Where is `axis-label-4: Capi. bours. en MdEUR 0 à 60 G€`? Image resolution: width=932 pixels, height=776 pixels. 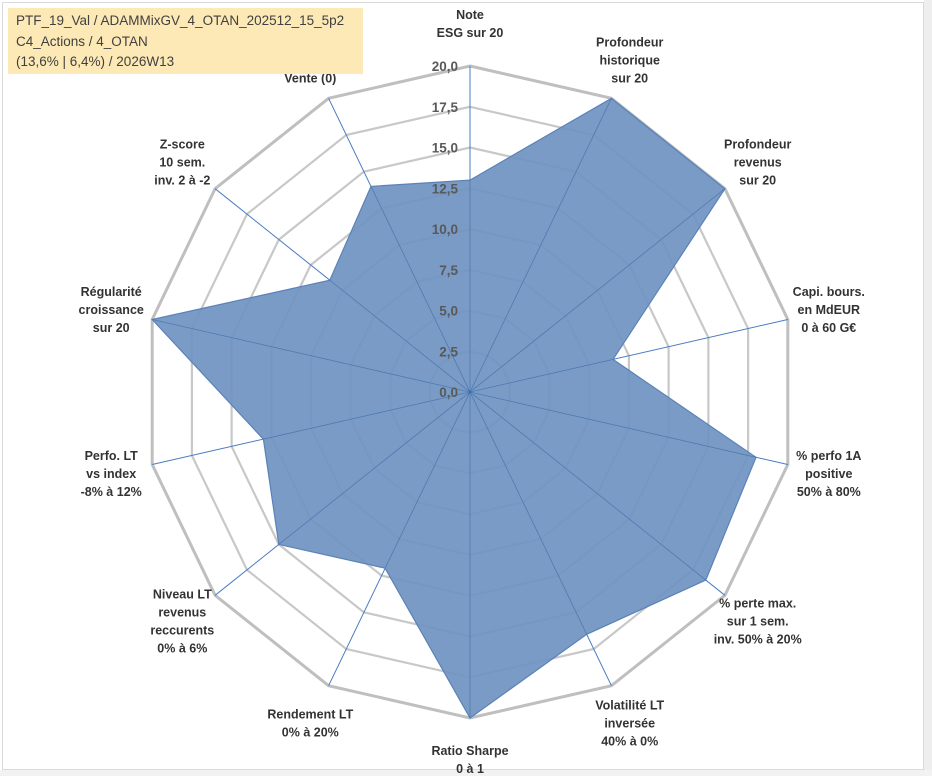 axis-label-4: Capi. bours. en MdEUR 0 à 60 G€ is located at coordinates (829, 310).